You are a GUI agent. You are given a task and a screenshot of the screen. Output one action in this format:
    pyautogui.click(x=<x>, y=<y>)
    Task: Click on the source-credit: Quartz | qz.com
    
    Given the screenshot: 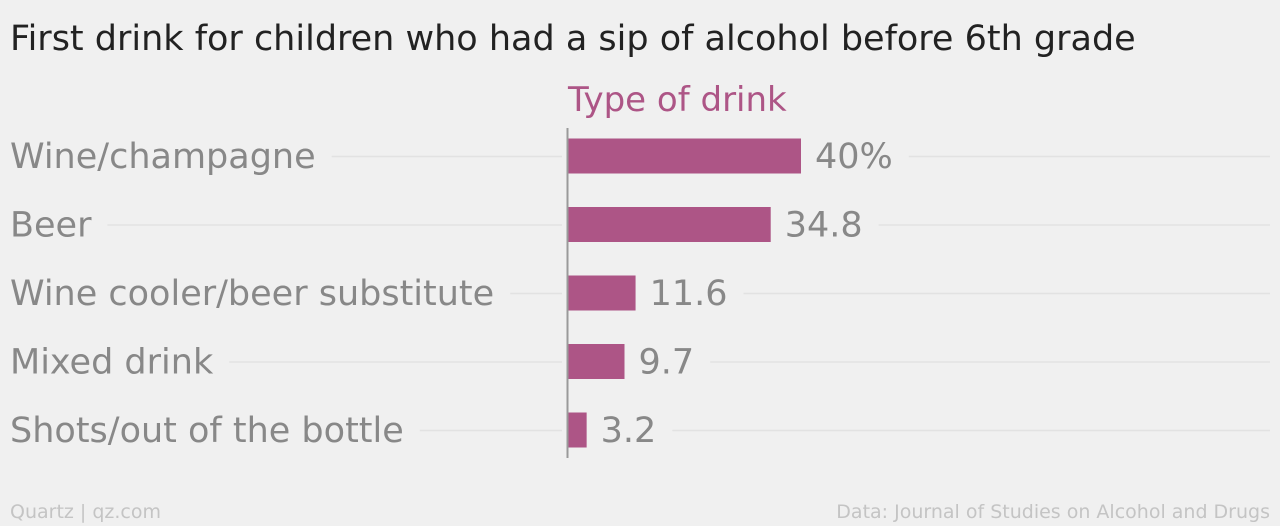 What is the action you would take?
    pyautogui.click(x=85, y=512)
    